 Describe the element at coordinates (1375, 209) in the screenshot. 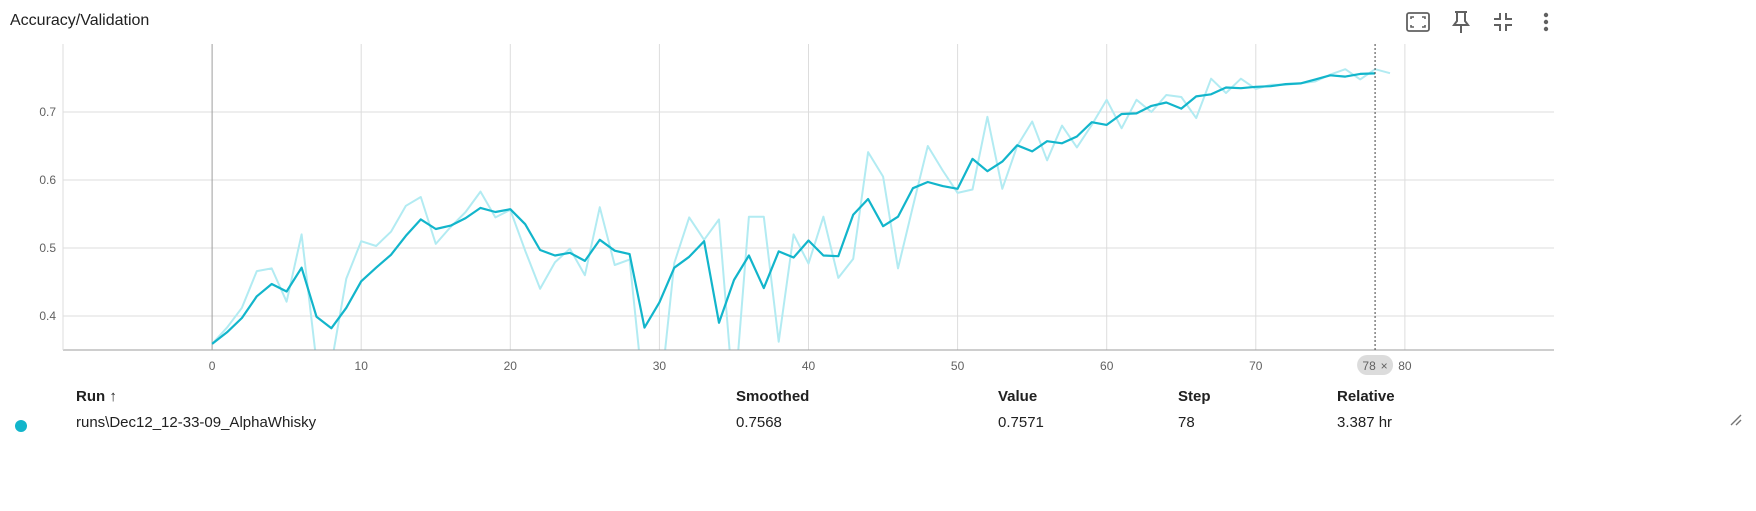

I see `step-cursor: 78 ×` at that location.